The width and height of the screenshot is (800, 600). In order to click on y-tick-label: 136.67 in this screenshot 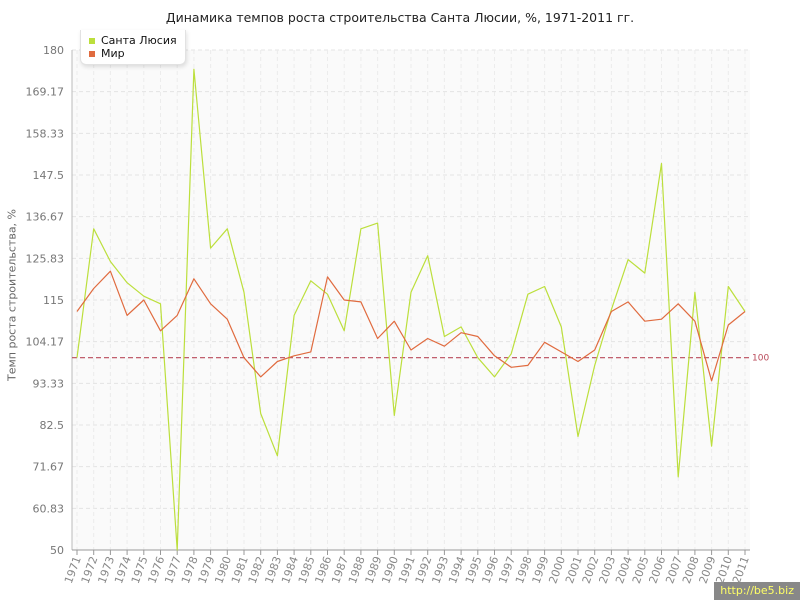, I will do `click(45, 217)`.